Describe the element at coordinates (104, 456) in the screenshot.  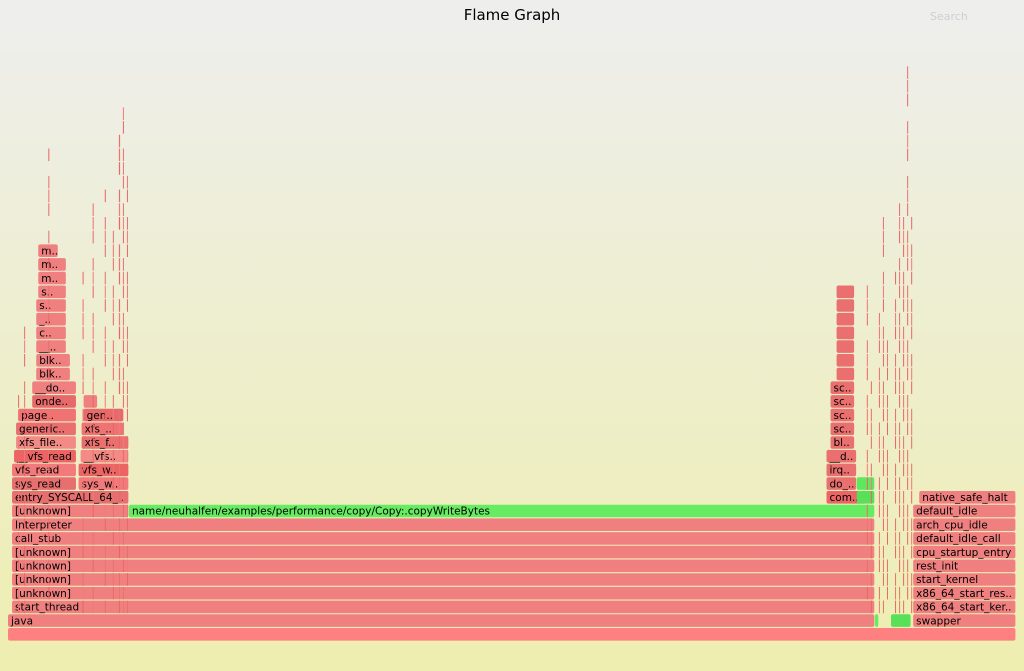
I see `flame-frame: __vfs..` at that location.